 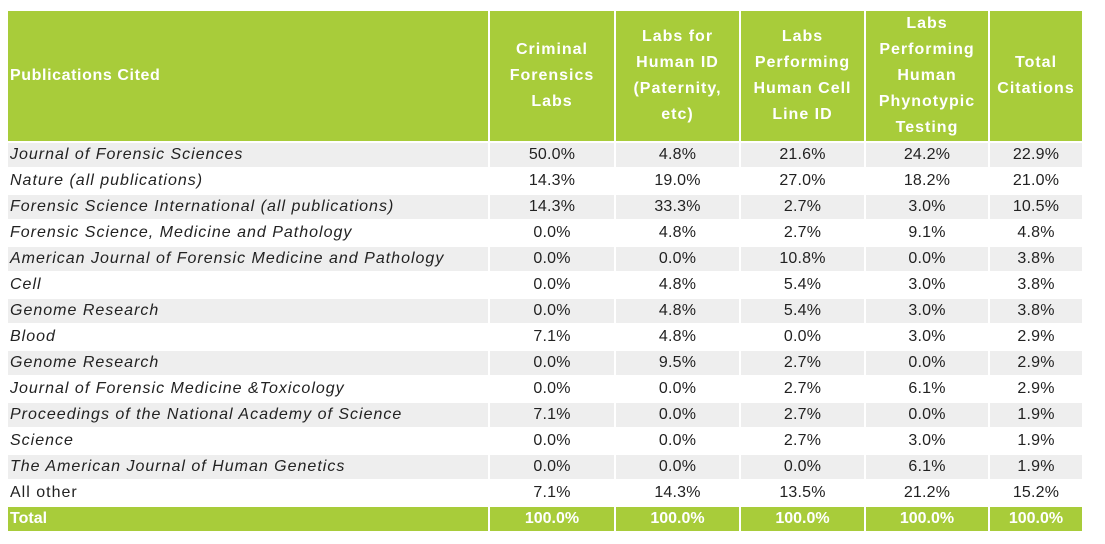 I want to click on header-criminal-forensics-labs: Criminal Forensics Labs, so click(x=552, y=76).